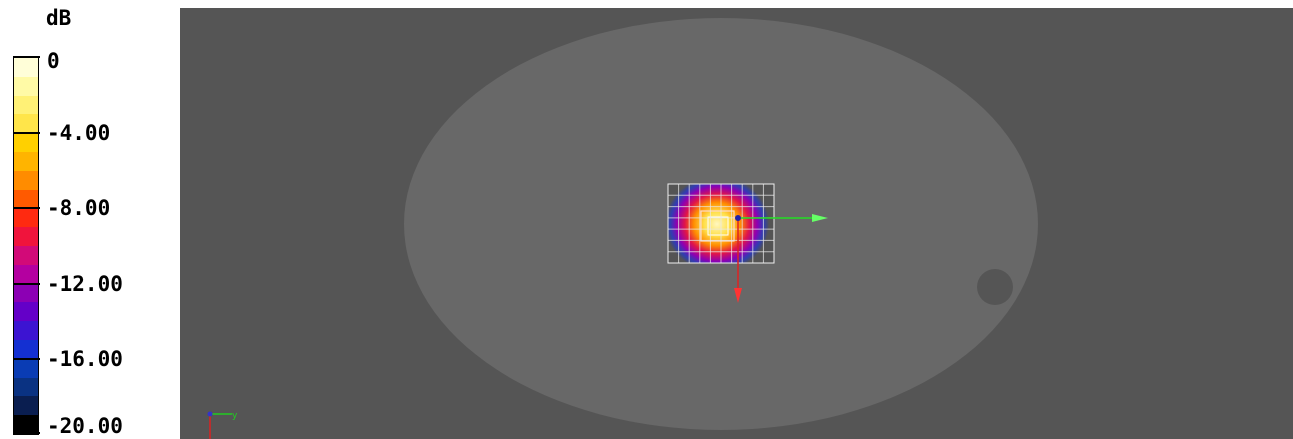 The image size is (1293, 439). Describe the element at coordinates (738, 295) in the screenshot. I see `probe-y-arrowhead` at that location.